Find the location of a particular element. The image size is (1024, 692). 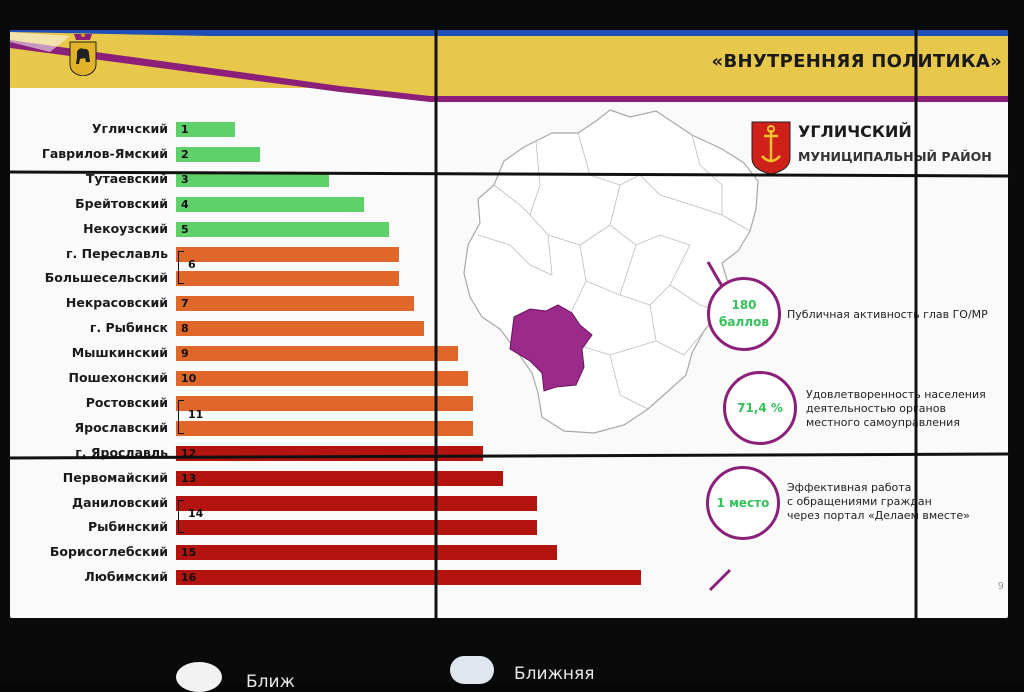

district-label: Тутаевский is located at coordinates (126, 178).